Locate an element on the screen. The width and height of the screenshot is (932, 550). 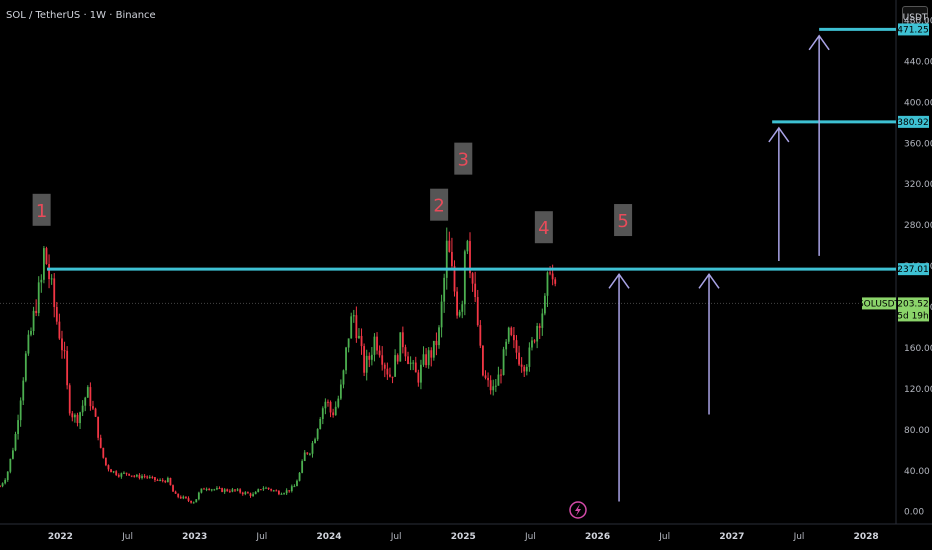
y-tick-label: 400.00 is located at coordinates (918, 103).